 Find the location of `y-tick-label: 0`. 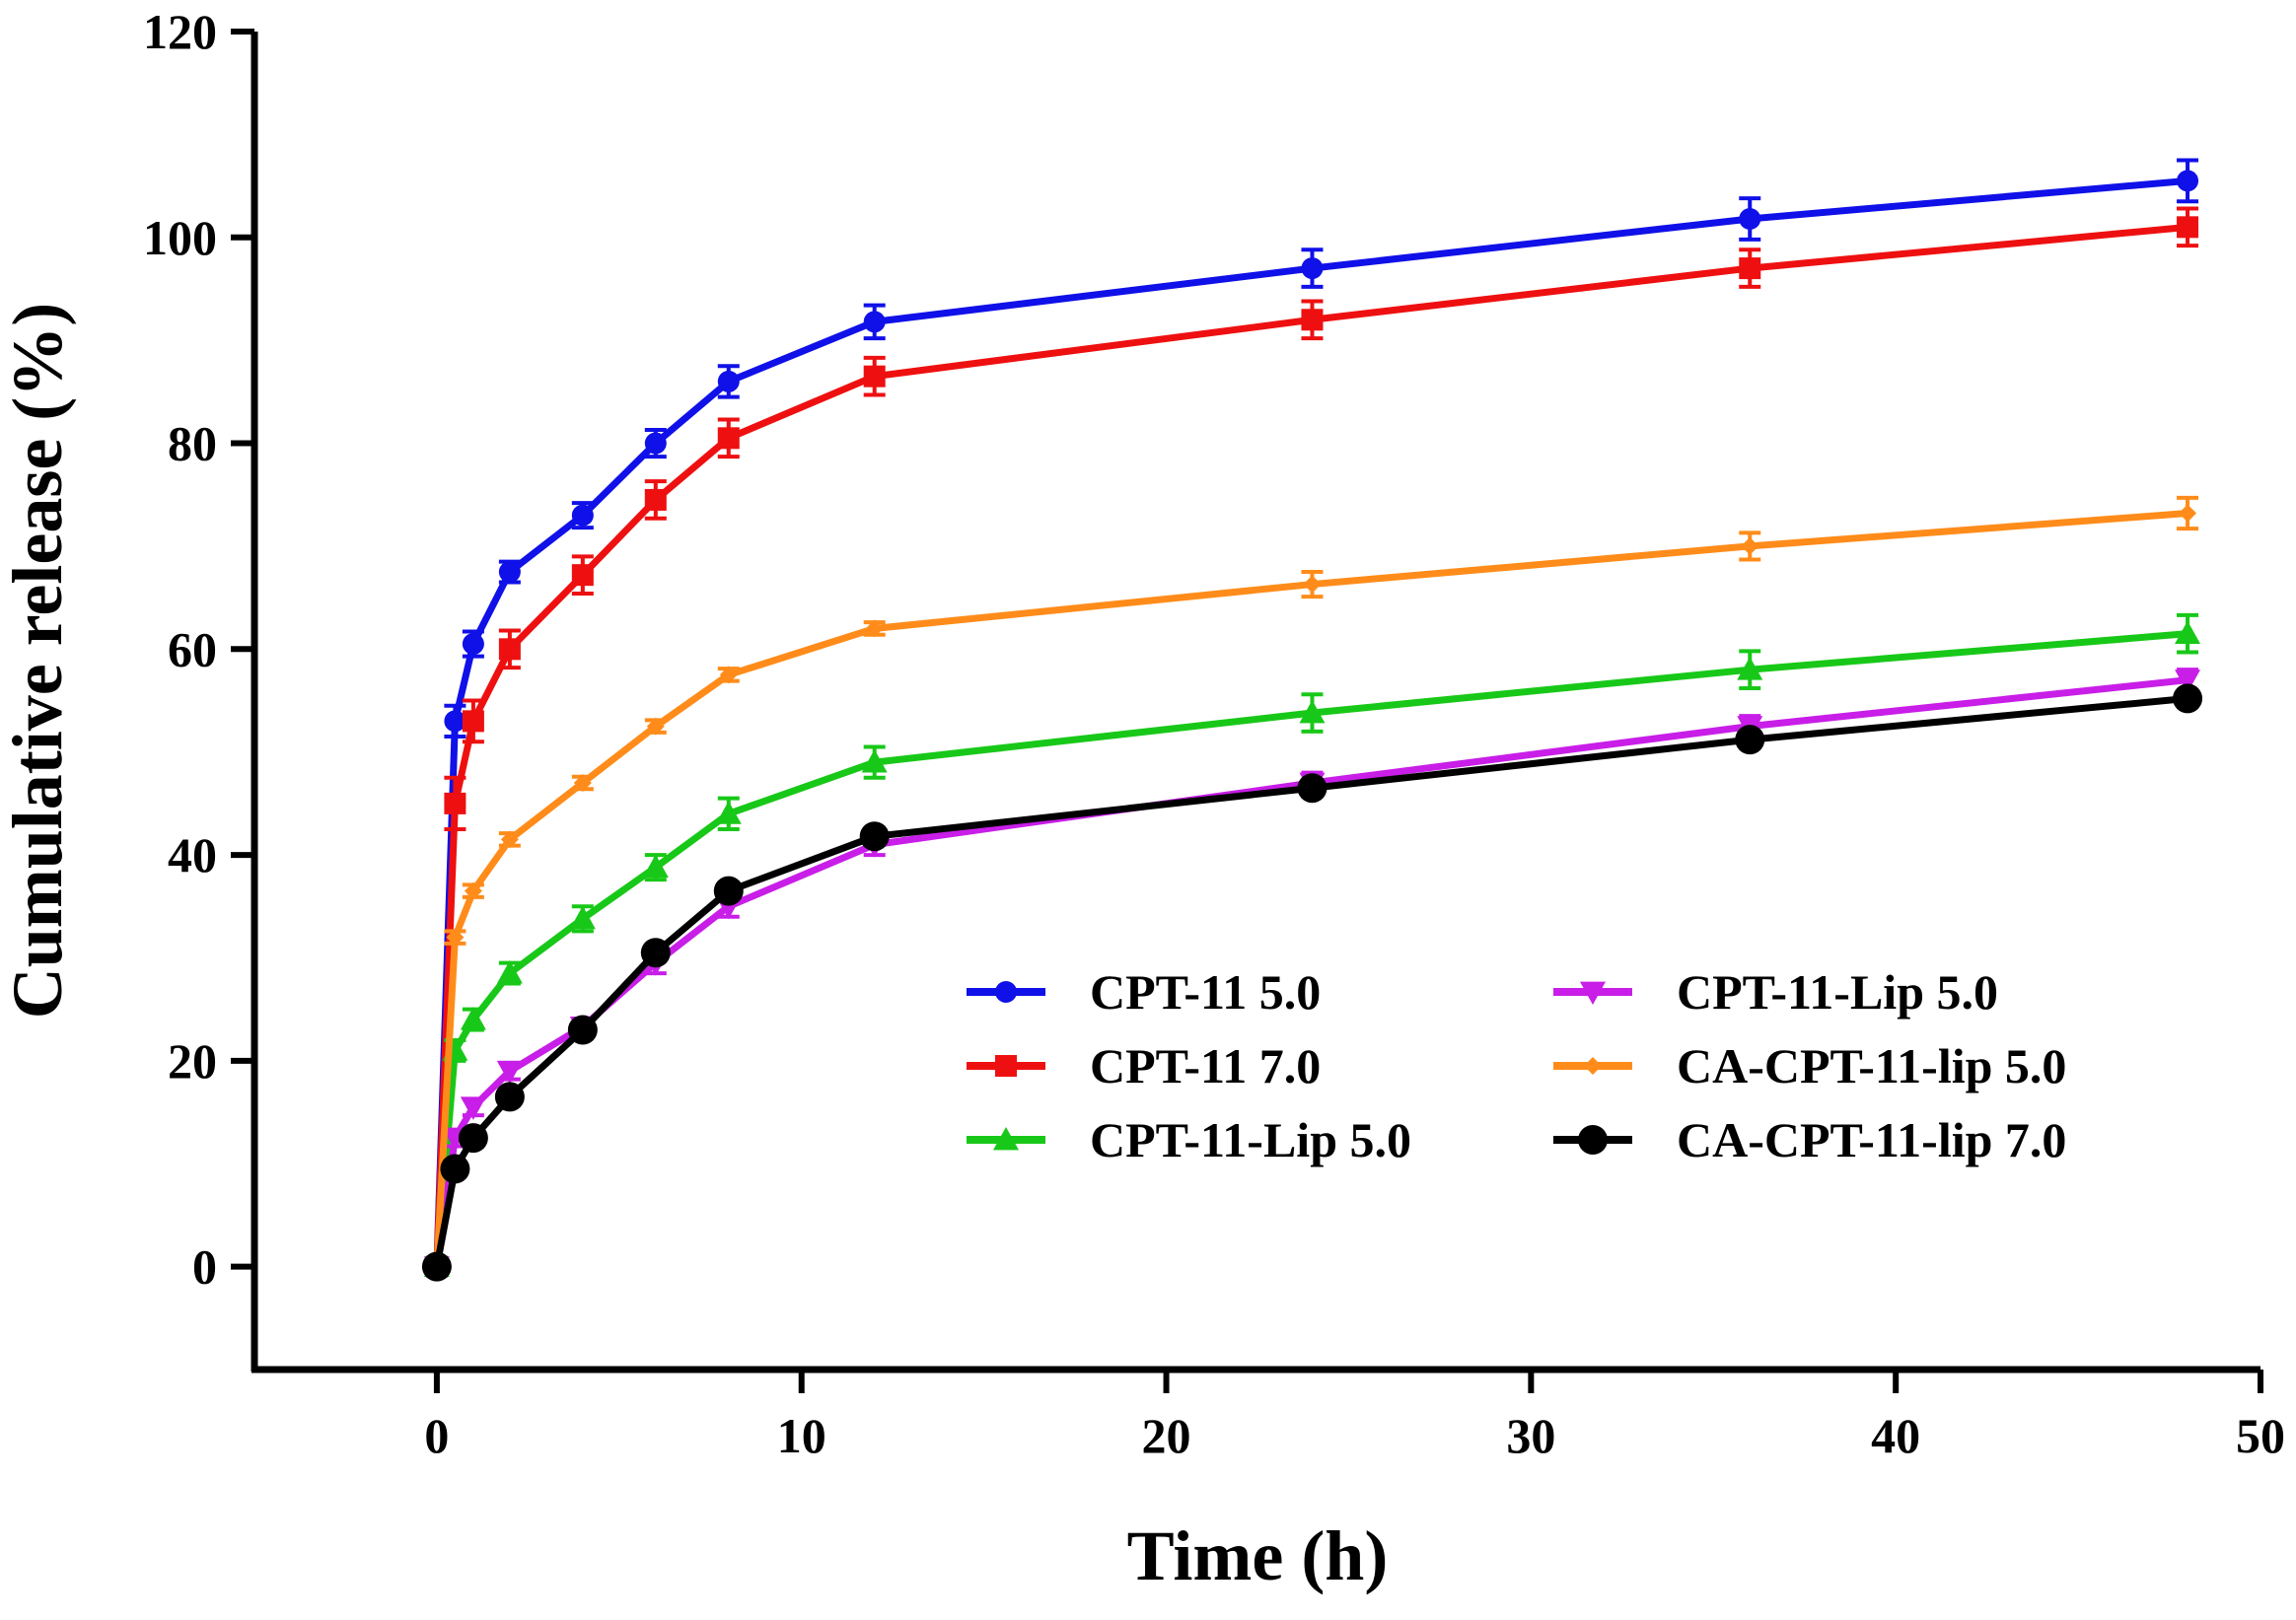

y-tick-label: 0 is located at coordinates (205, 1267).